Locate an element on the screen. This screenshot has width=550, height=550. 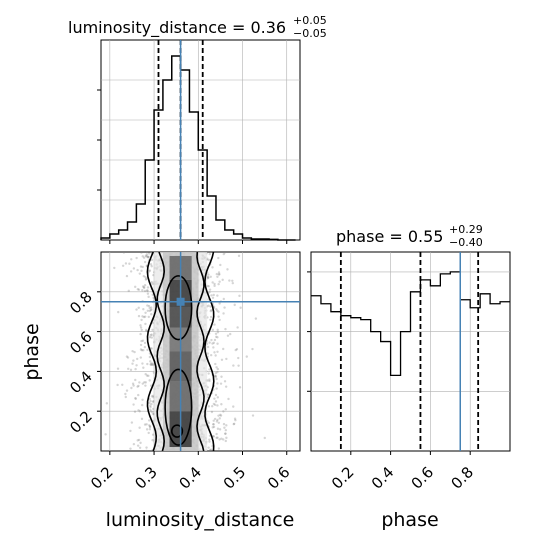
luminosity-distance-title-minus: −0.05 is located at coordinates (310, 33).